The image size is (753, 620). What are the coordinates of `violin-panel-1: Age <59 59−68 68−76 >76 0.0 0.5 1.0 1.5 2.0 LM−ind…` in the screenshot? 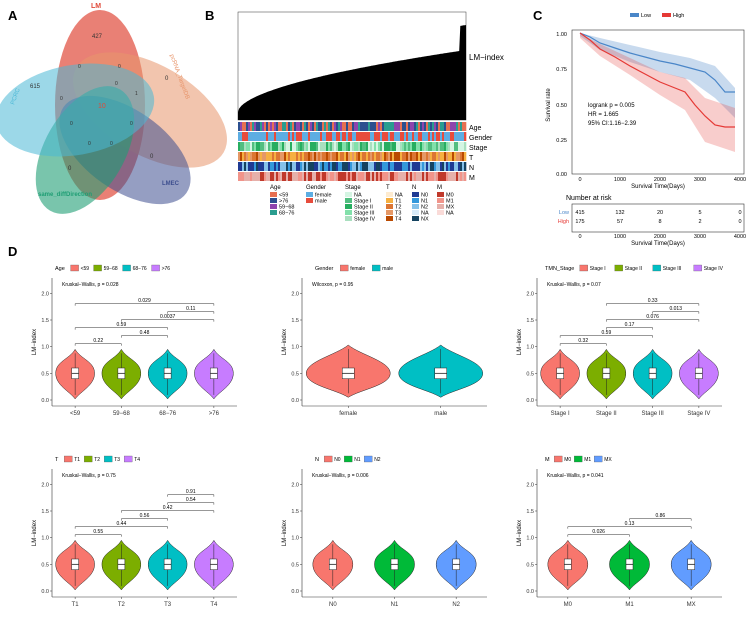 It's located at (134, 340).